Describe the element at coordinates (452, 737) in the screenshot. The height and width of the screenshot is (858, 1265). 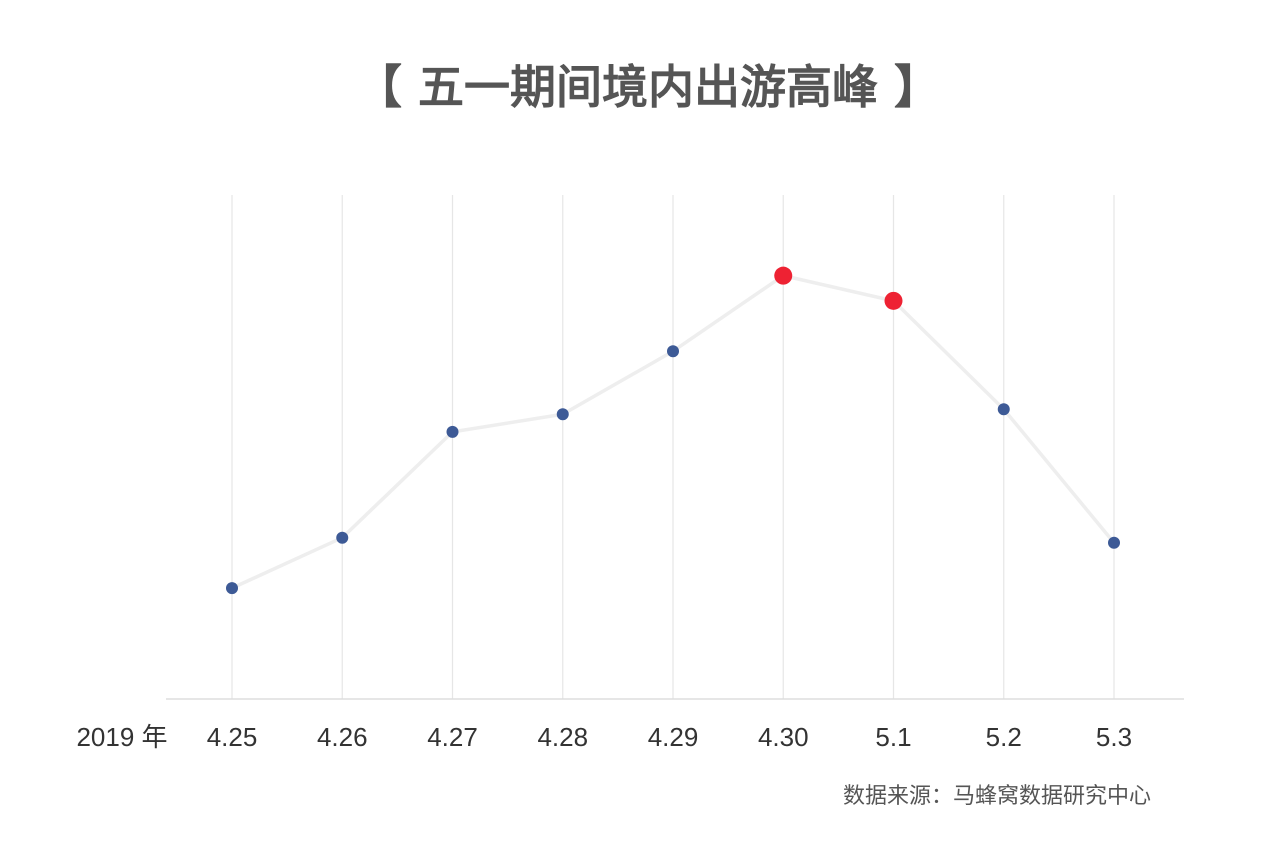
I see `x-tick-label: 4.27` at that location.